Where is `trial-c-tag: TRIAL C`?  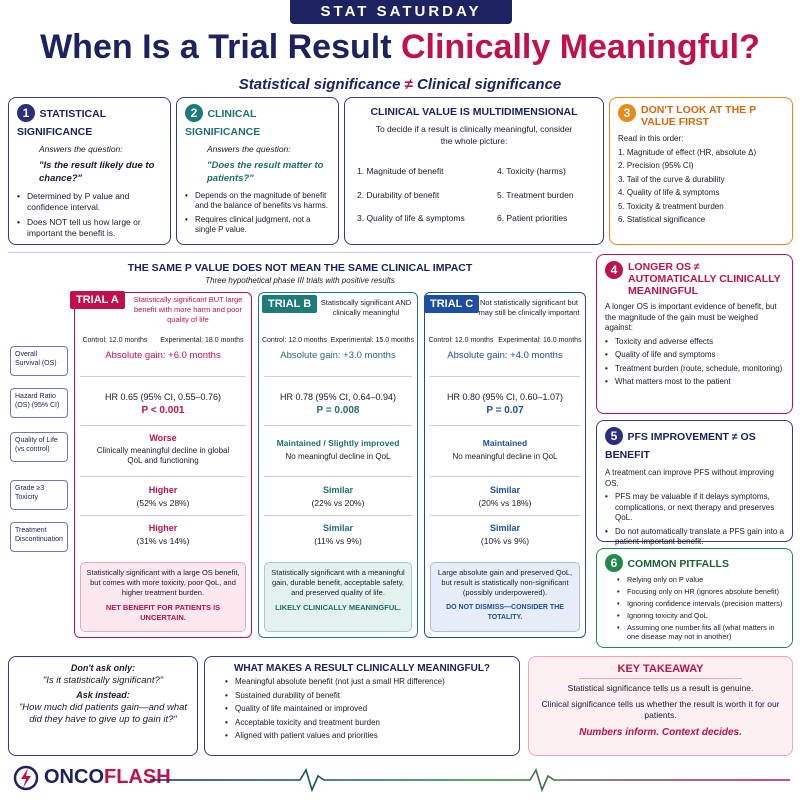
trial-c-tag: TRIAL C is located at coordinates (452, 304).